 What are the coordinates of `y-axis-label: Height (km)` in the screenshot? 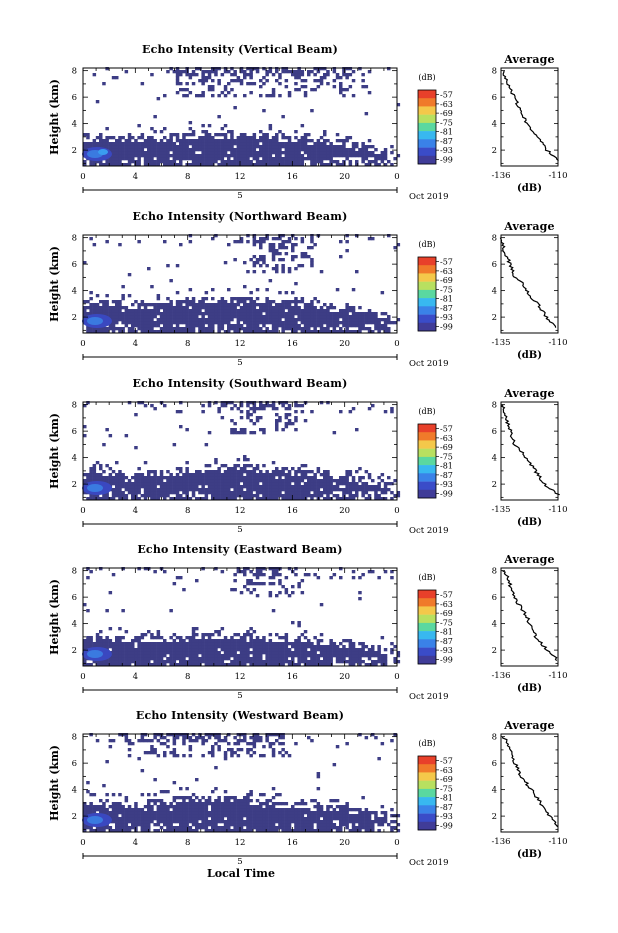 It's located at (54, 451).